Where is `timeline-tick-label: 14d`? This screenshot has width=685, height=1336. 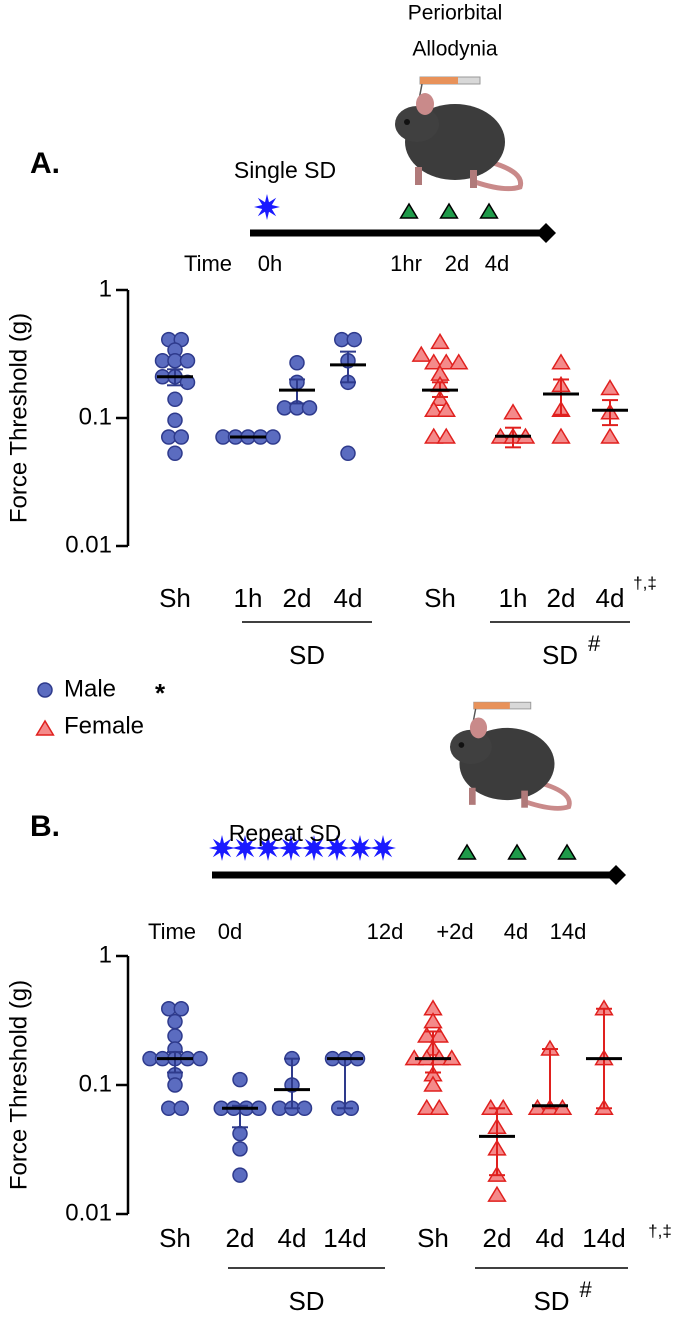
timeline-tick-label: 14d is located at coordinates (568, 931).